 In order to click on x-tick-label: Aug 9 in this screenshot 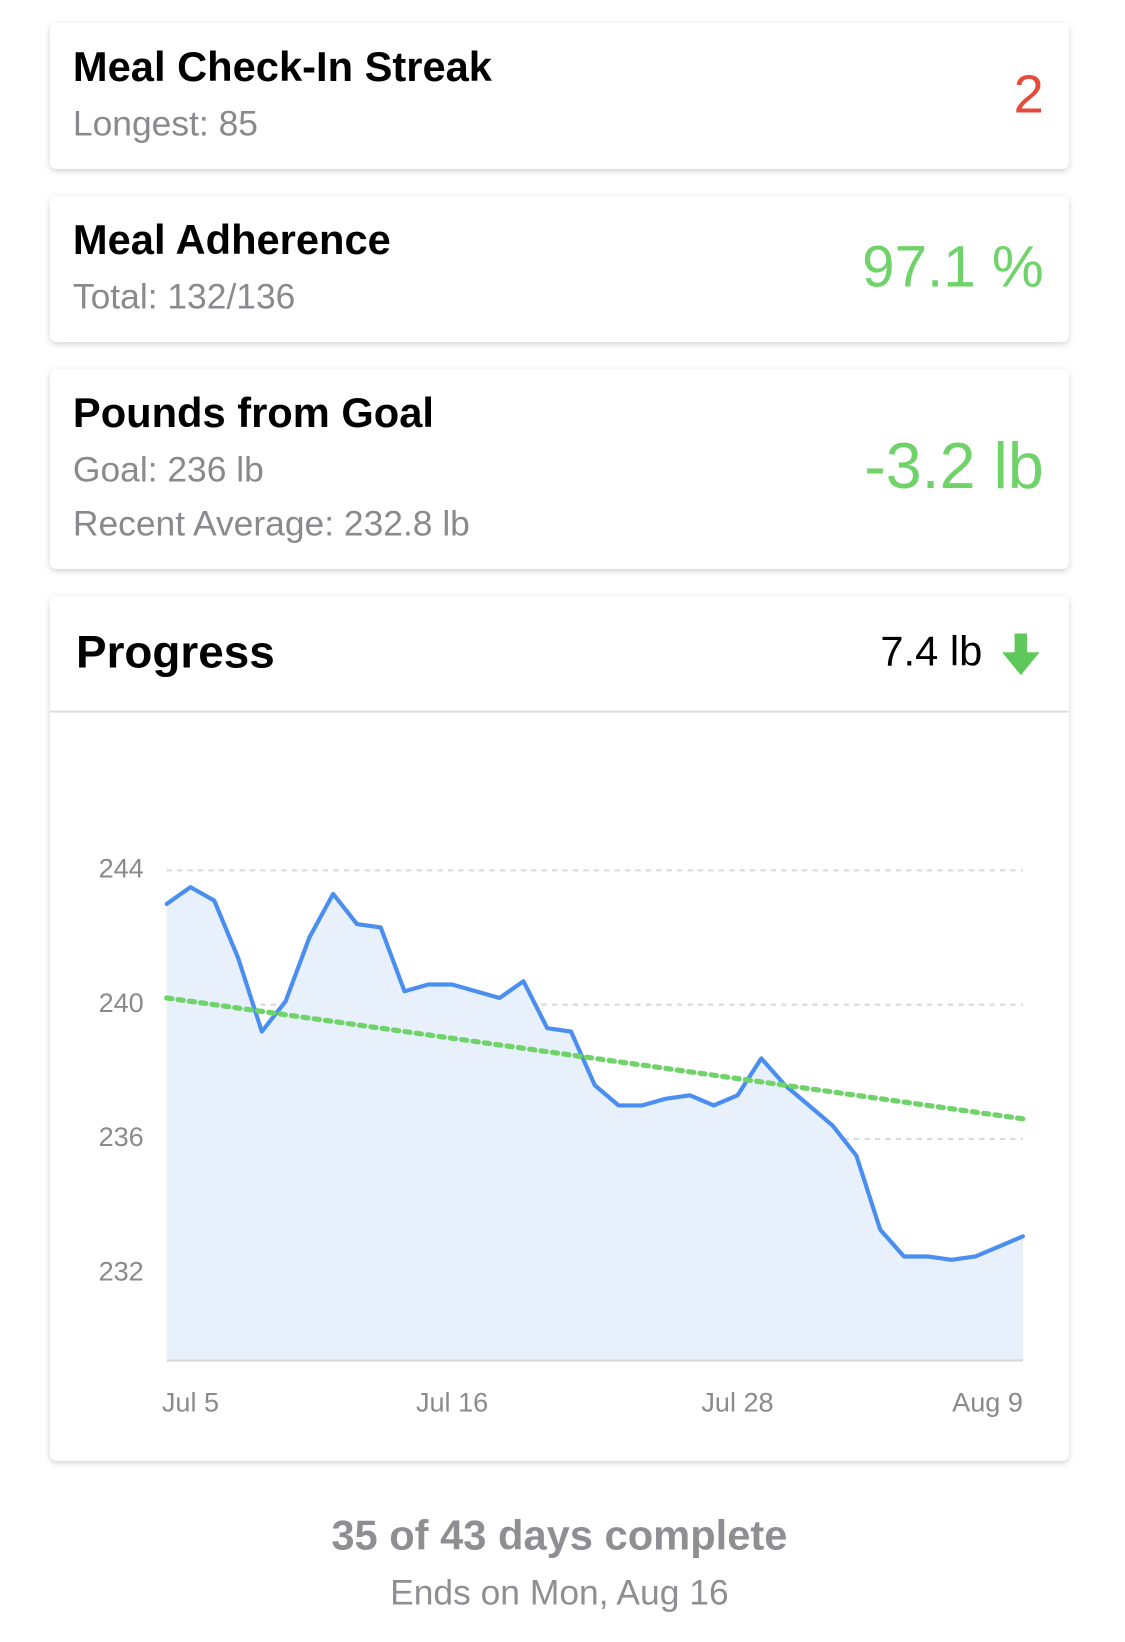, I will do `click(987, 1401)`.